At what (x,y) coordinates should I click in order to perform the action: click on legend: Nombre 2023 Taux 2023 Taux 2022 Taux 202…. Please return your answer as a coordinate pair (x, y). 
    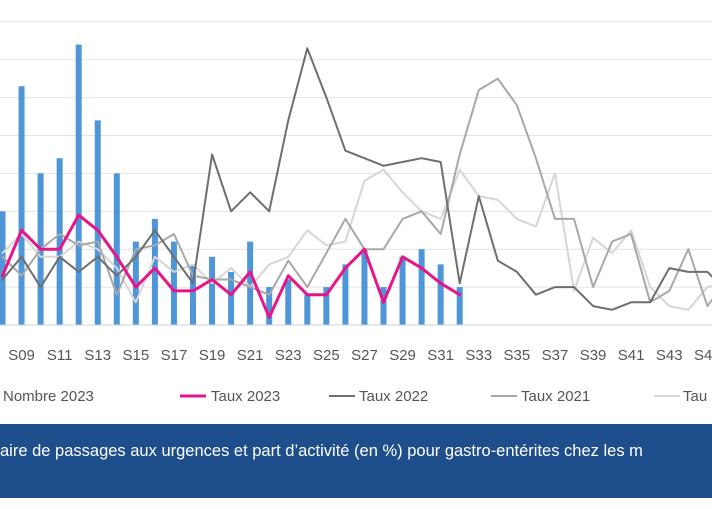
    Looking at the image, I should click on (355, 396).